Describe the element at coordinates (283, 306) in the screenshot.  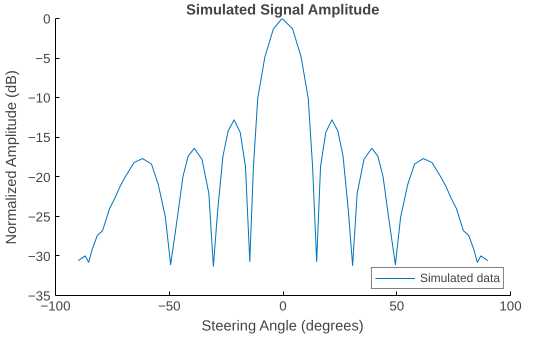
I see `x-tick-label: 0` at that location.